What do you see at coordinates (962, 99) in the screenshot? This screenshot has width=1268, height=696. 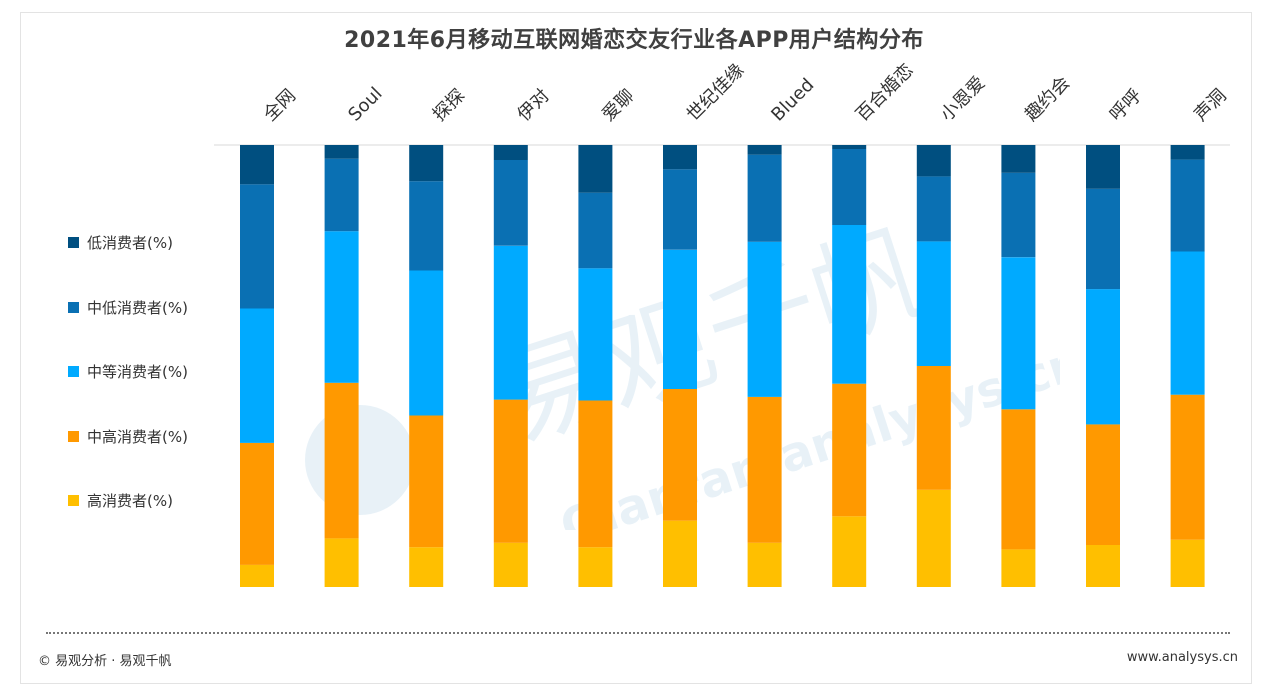 I see `category-label: 小恩爱` at bounding box center [962, 99].